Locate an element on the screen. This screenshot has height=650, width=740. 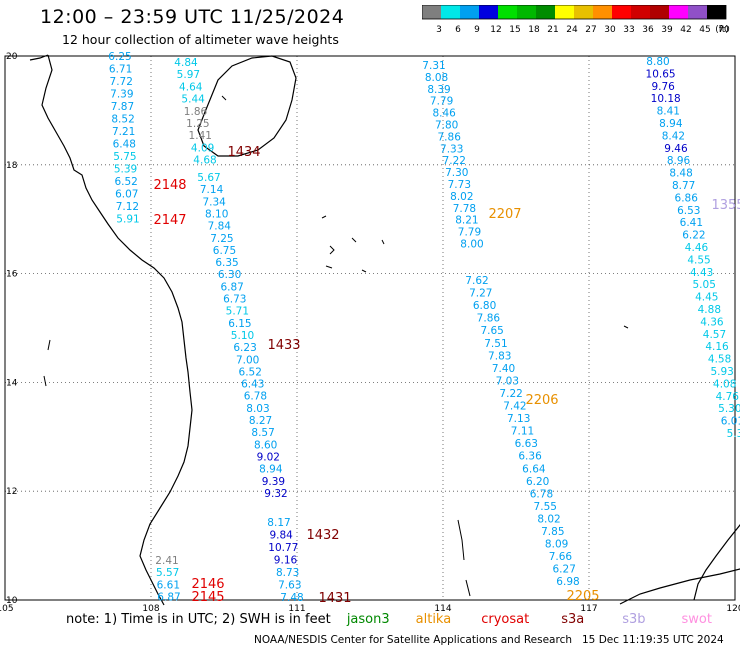
swh-label: 1.86 is located at coordinates (196, 112).